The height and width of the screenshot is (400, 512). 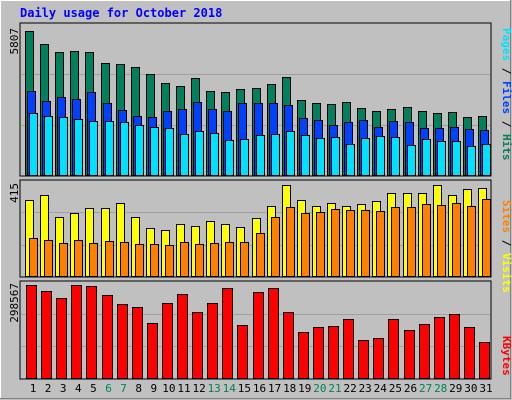 What do you see at coordinates (365, 388) in the screenshot?
I see `x-tick-label-day-23: 23` at bounding box center [365, 388].